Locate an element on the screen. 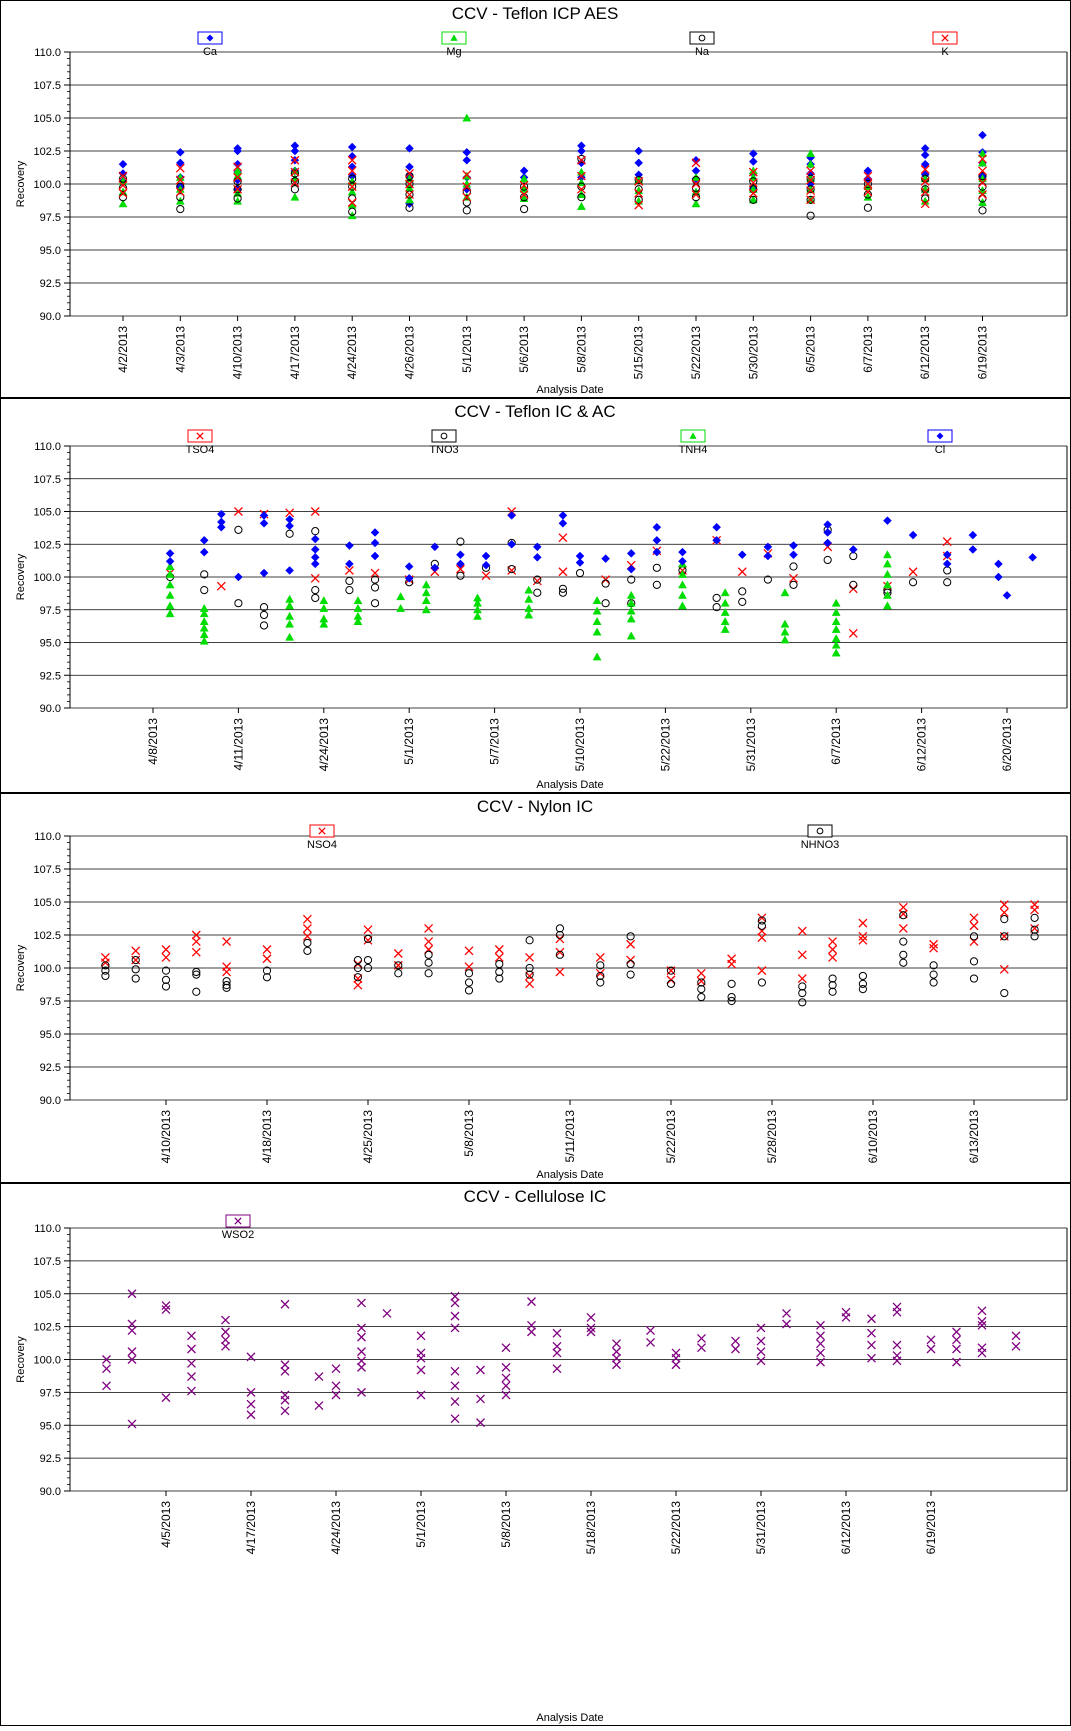 Image resolution: width=1071 pixels, height=1731 pixels. x-tick-label: 5/31/2013 is located at coordinates (761, 1528).